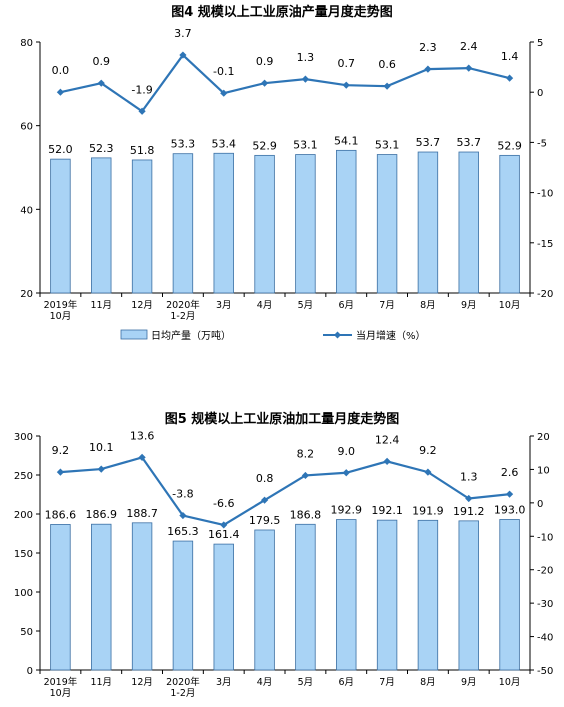 The width and height of the screenshot is (564, 707). What do you see at coordinates (183, 144) in the screenshot?
I see `fig4-bar-value-label: 53.3` at bounding box center [183, 144].